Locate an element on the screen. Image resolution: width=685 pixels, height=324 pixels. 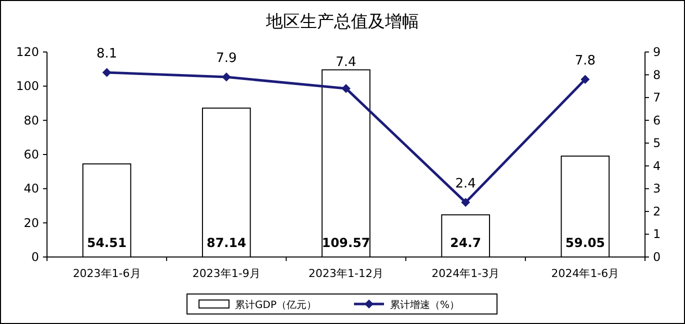
y-tick-label: 40 is located at coordinates (31, 189).